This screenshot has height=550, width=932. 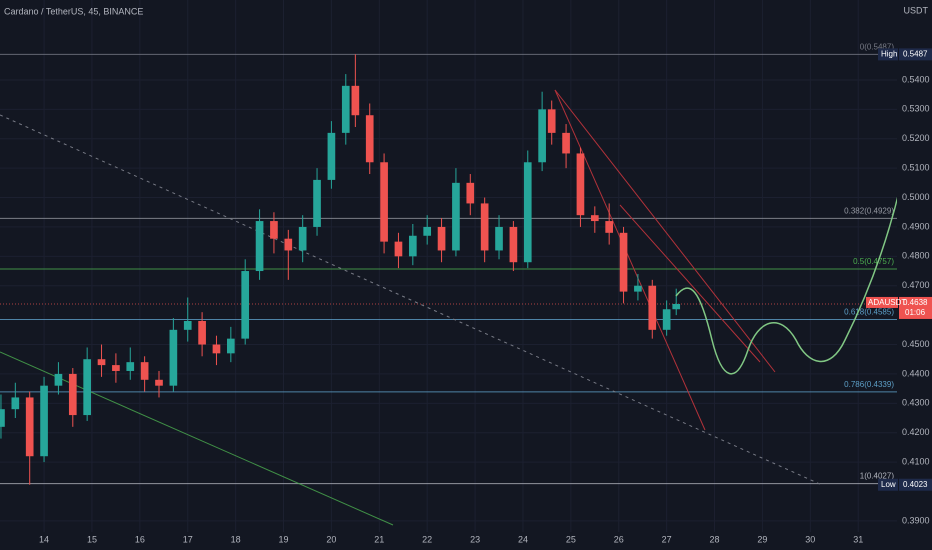 I want to click on price-label: 0.4638, so click(x=915, y=302).